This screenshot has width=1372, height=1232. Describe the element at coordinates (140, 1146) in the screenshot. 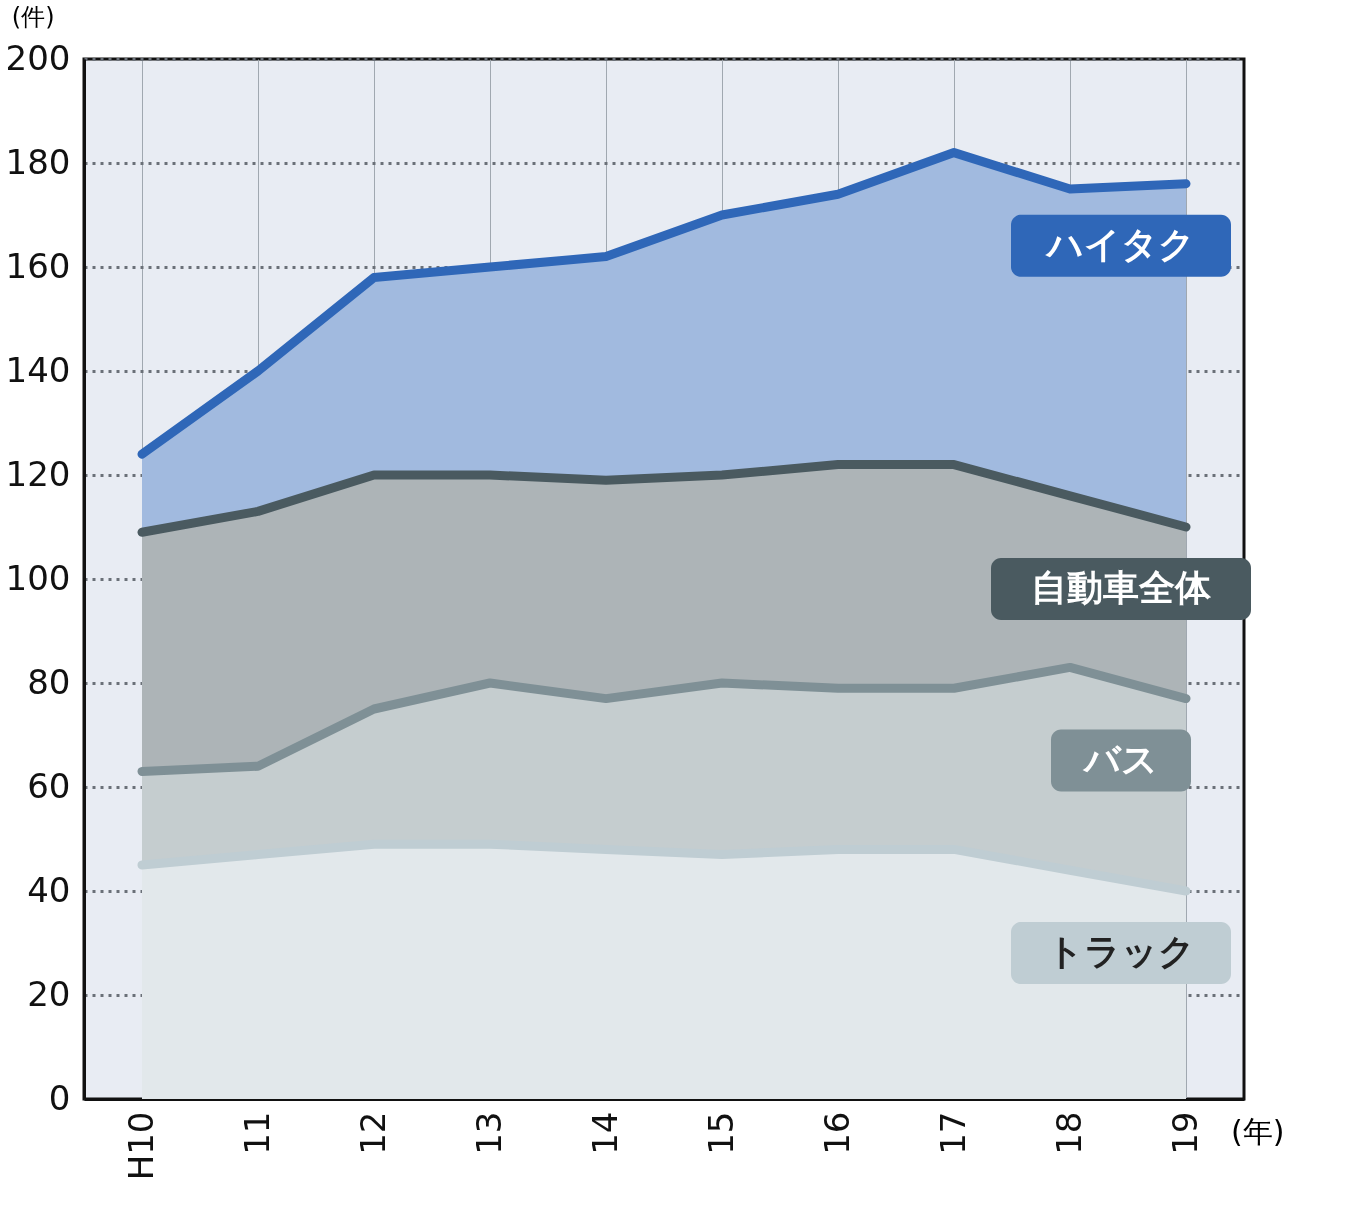

I see `x-tick-label: H10` at that location.